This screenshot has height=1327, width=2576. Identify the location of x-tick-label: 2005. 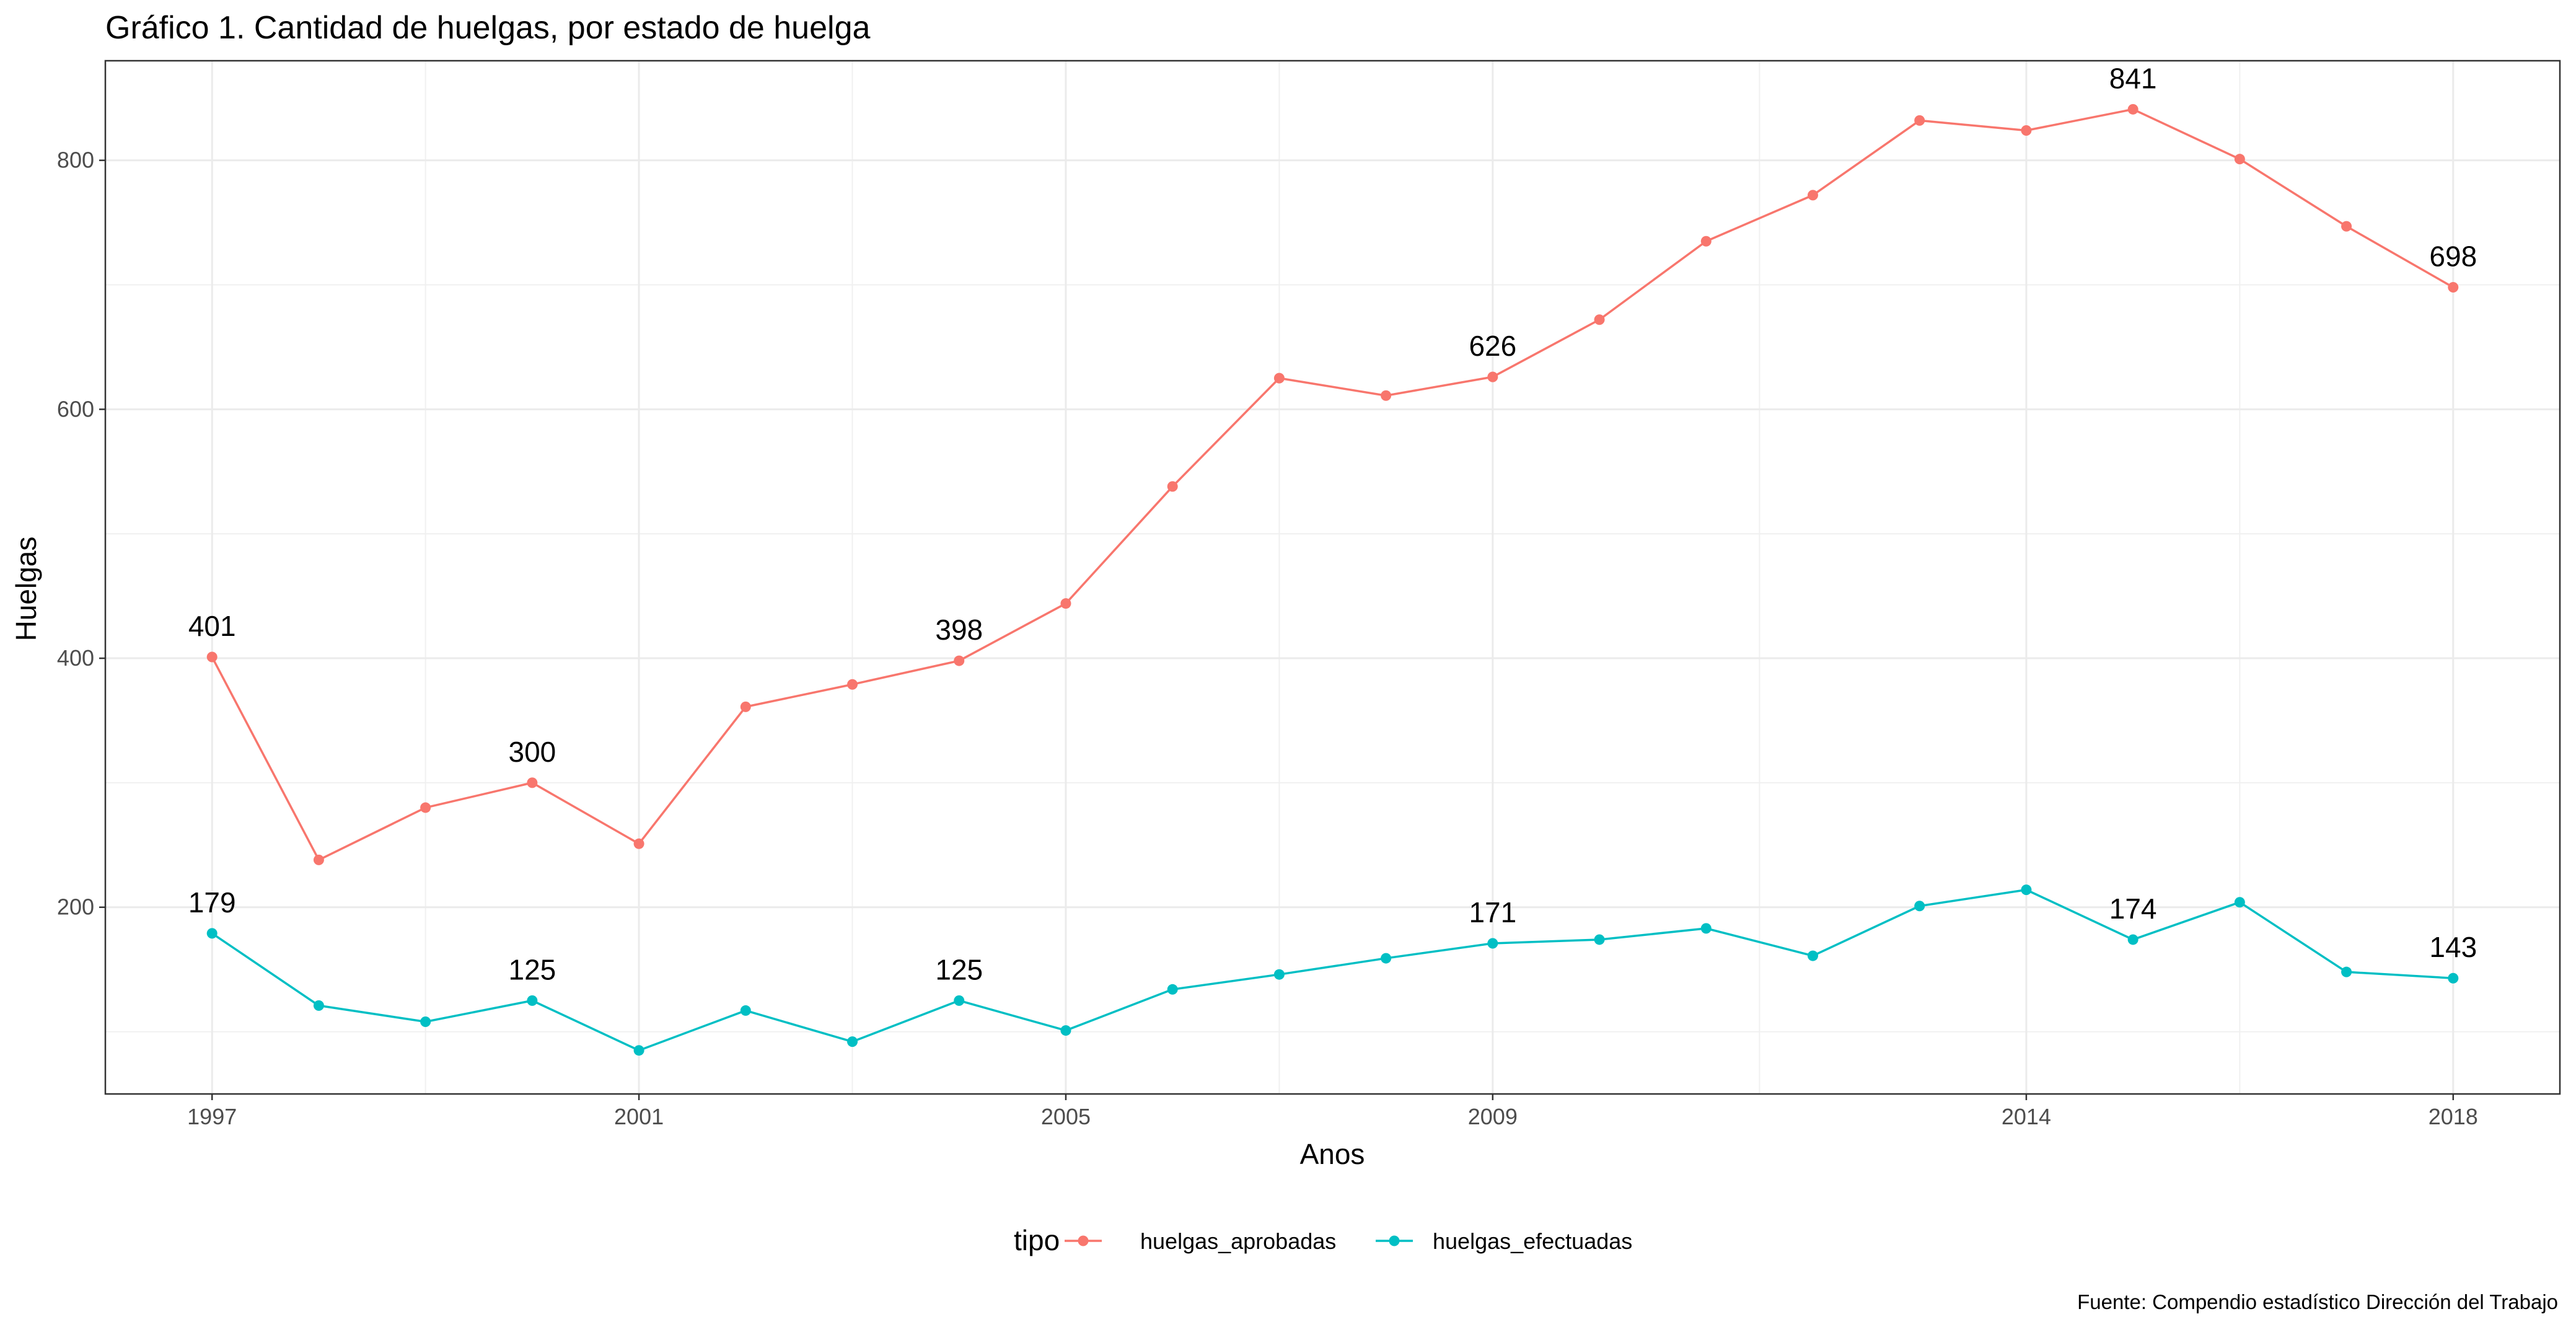
(1066, 1116).